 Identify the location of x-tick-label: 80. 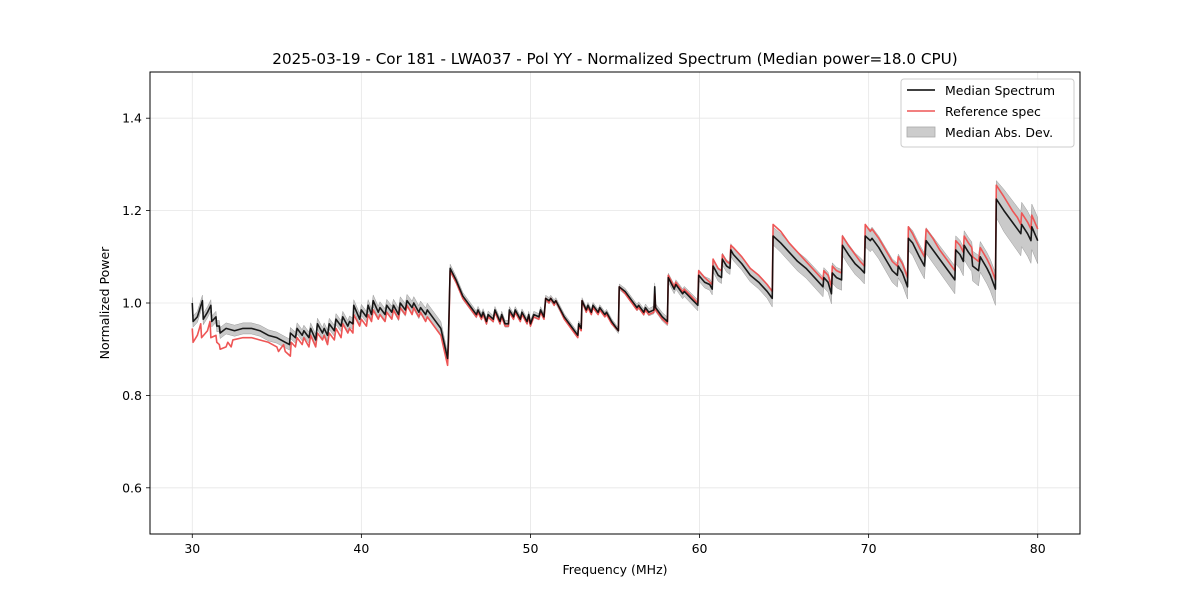
(1038, 548).